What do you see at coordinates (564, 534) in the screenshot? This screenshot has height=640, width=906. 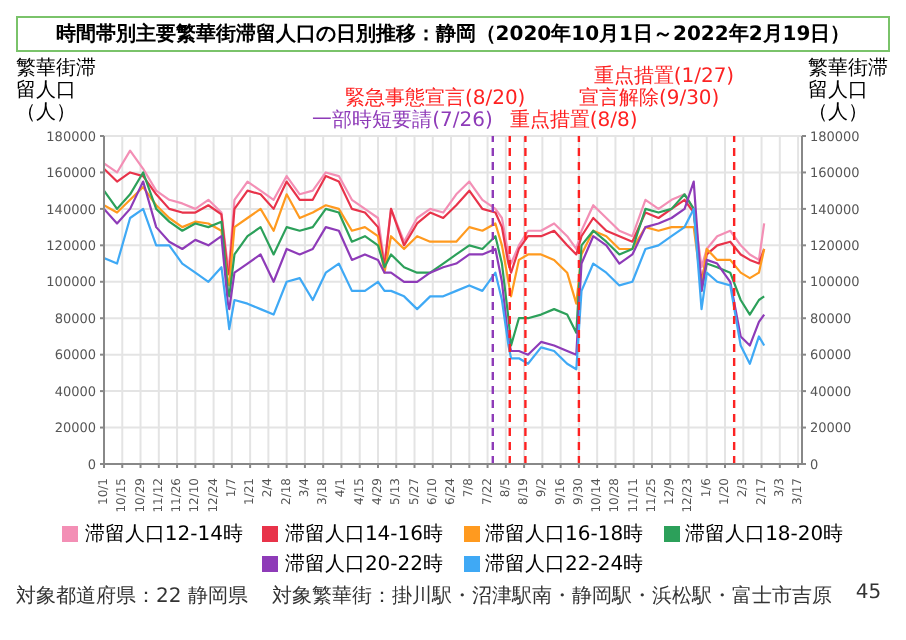 I see `legend-label: 滞留人口16-18時` at bounding box center [564, 534].